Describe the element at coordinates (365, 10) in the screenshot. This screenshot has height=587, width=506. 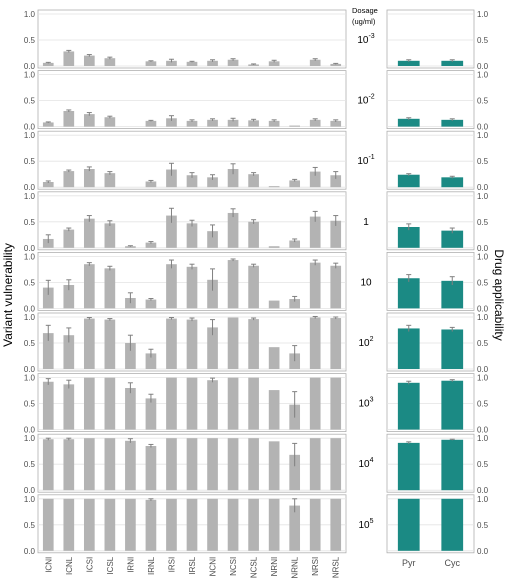
I see `dosage-label: Dosage` at that location.